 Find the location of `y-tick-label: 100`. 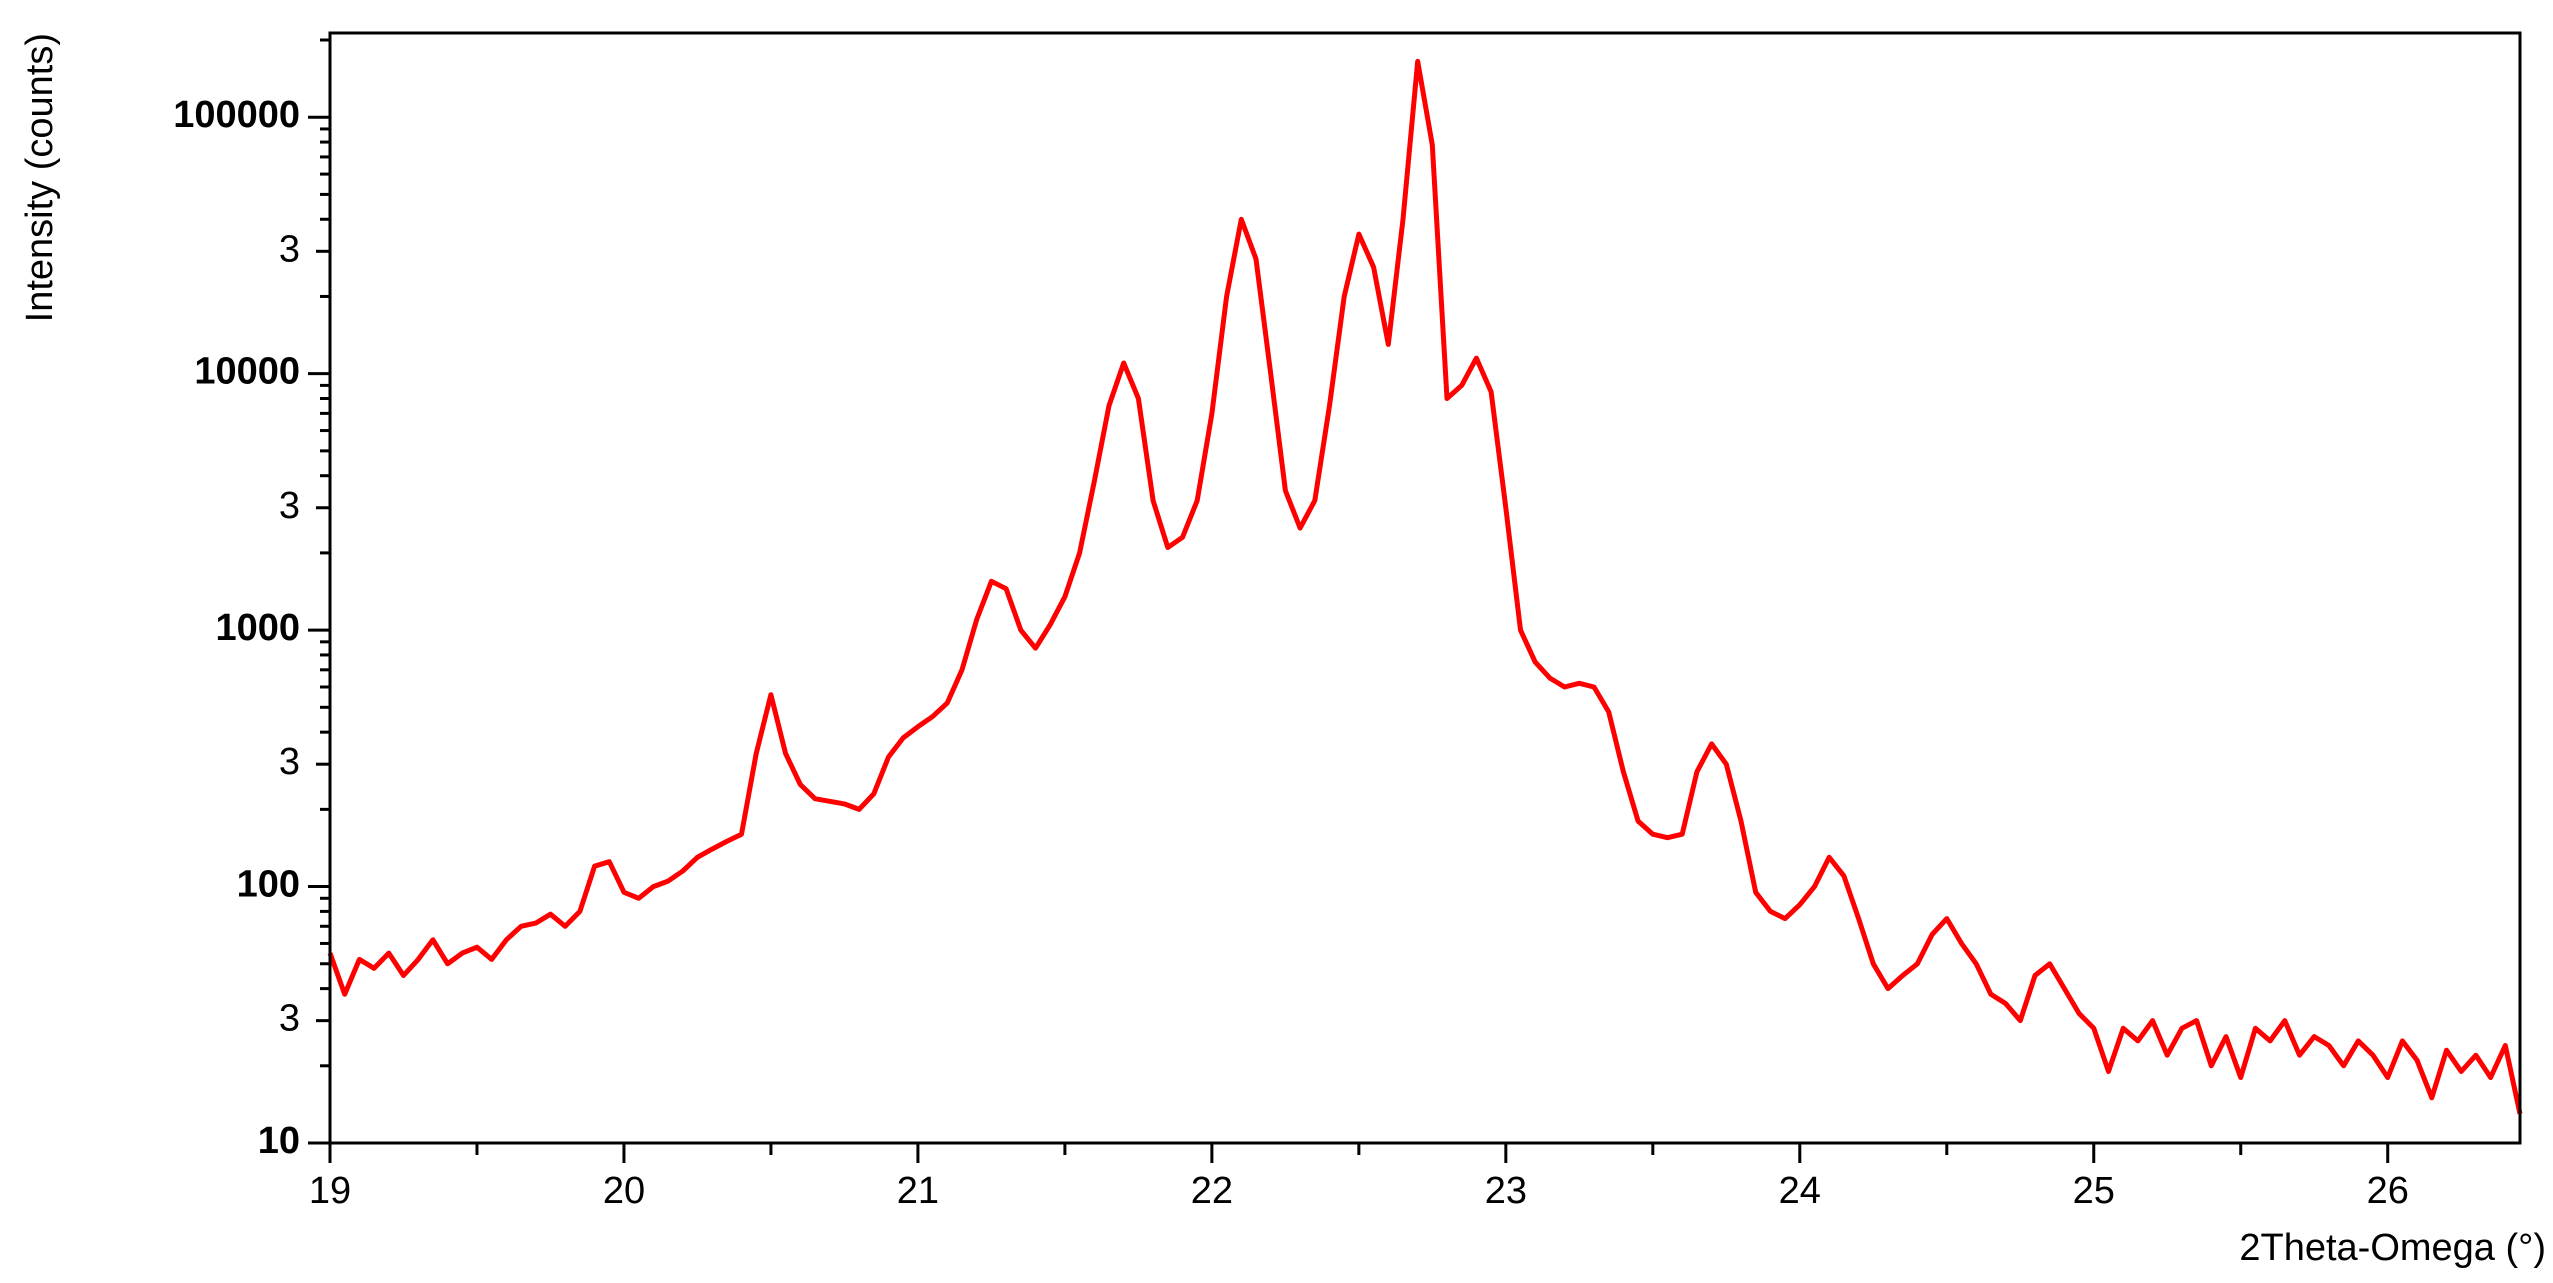

y-tick-label: 100 is located at coordinates (268, 885).